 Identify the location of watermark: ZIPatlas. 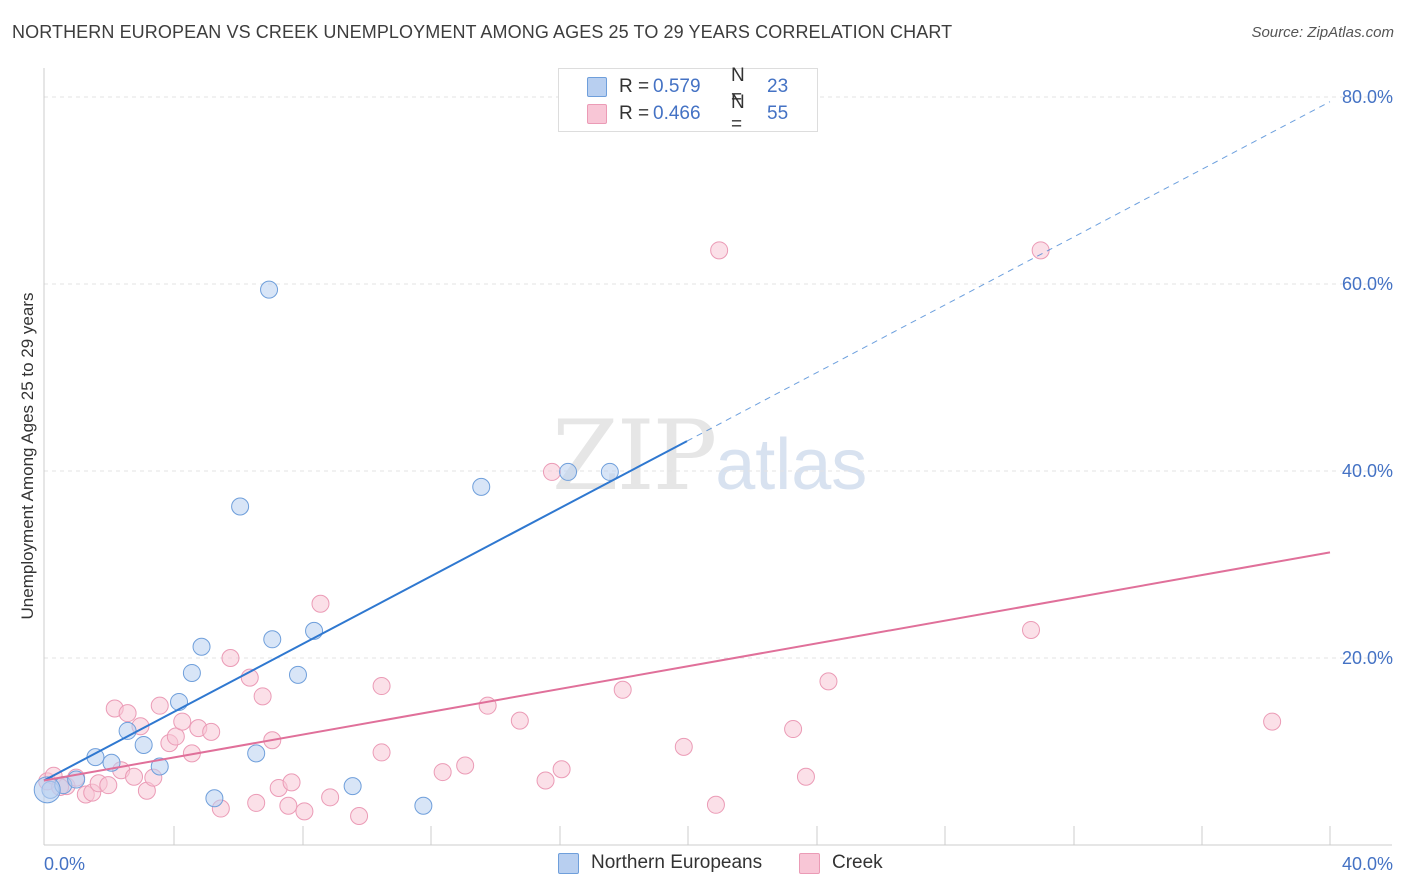
(709, 456).